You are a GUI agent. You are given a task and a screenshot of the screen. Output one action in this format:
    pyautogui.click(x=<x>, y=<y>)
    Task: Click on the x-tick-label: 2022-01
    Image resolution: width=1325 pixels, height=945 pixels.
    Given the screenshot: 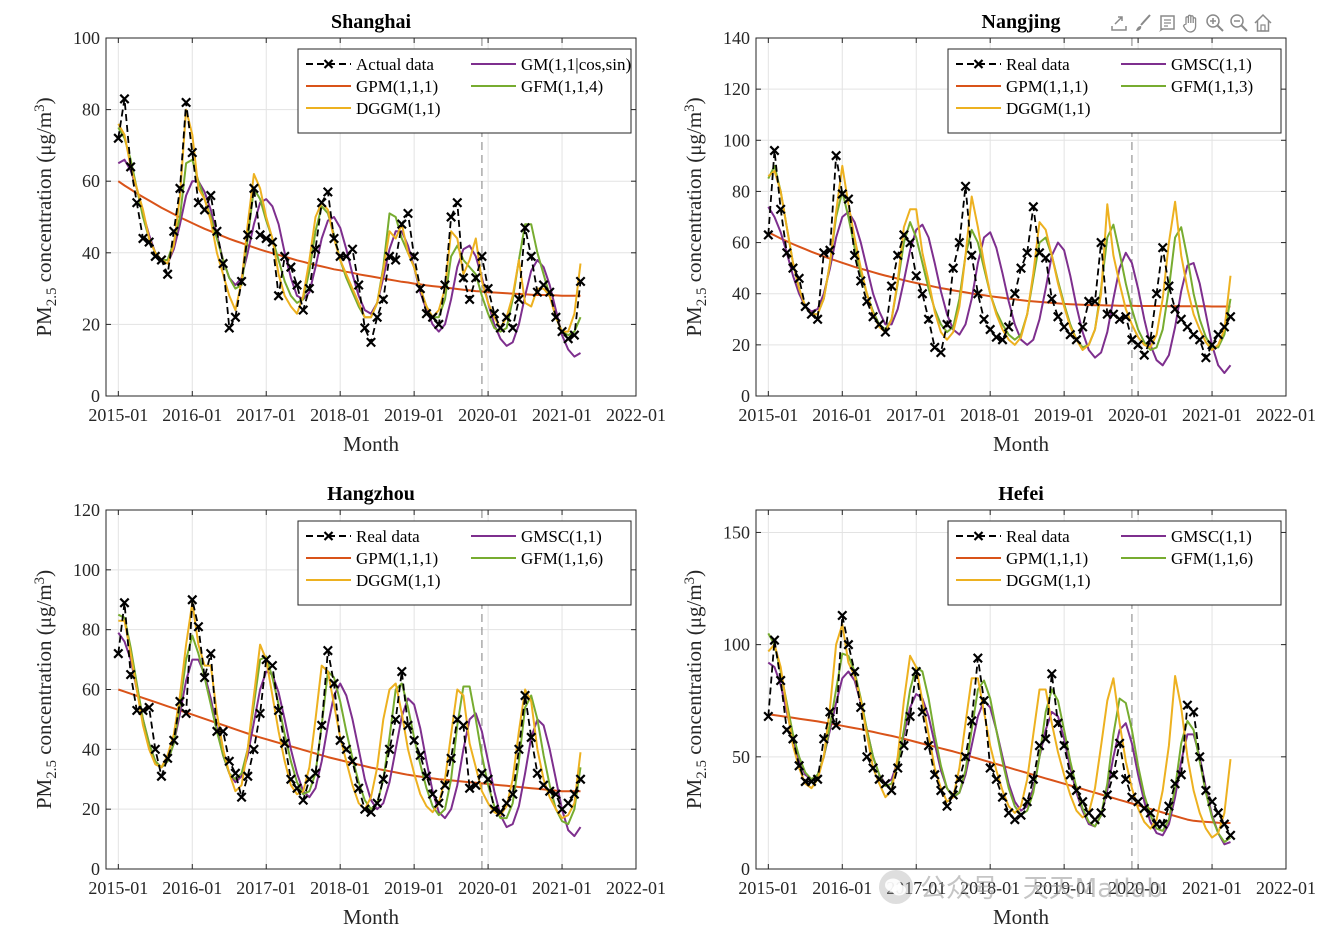 What is the action you would take?
    pyautogui.click(x=1286, y=415)
    